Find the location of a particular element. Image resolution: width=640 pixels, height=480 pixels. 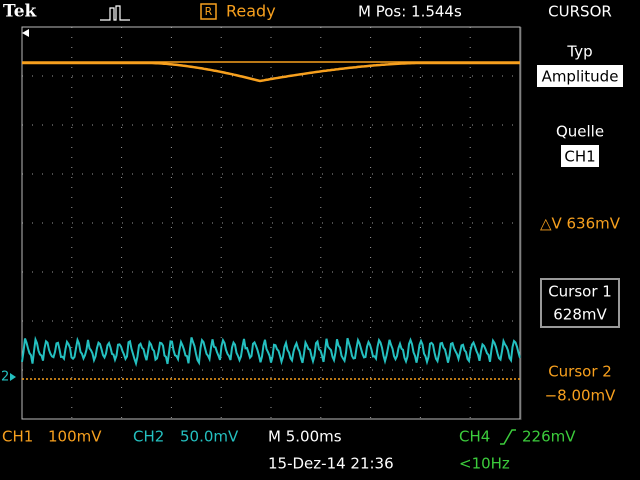

cursor-2-value: −8.00mV is located at coordinates (581, 396).